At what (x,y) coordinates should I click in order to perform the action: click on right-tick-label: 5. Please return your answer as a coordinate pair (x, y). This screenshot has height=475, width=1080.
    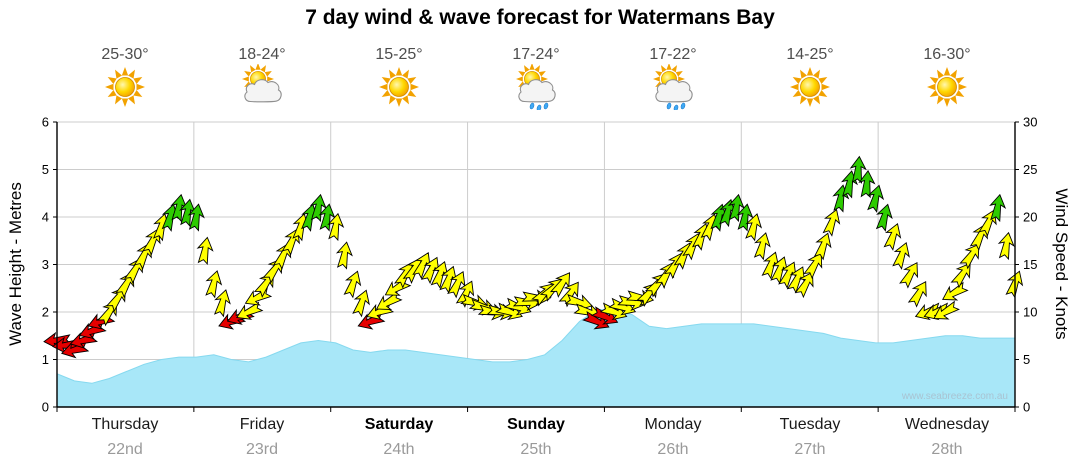
    Looking at the image, I should click on (1026, 359).